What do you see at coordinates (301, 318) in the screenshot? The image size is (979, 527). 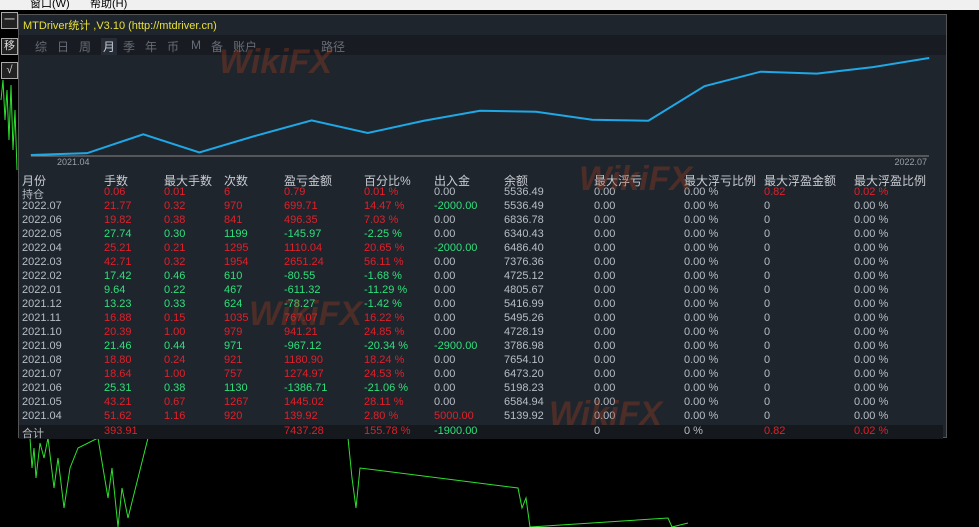 I see `cell: 767.07` at bounding box center [301, 318].